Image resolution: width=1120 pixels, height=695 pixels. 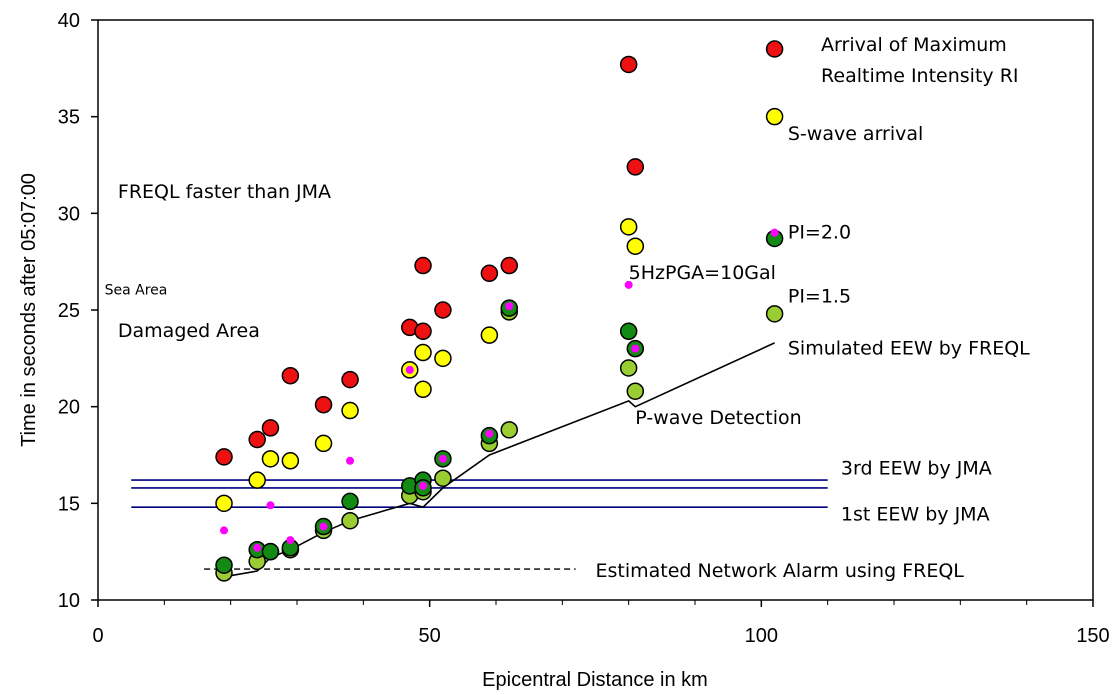 I want to click on x-tick-label: 100, so click(x=761, y=636).